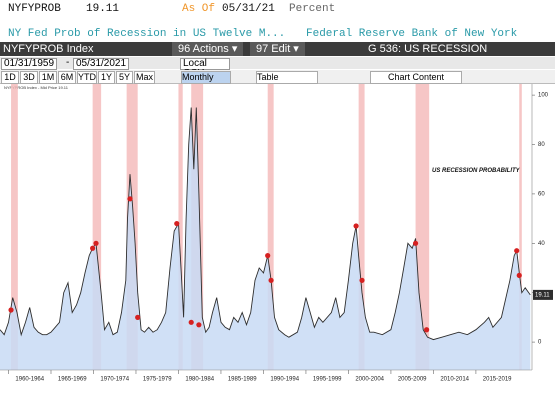 This screenshot has height=400, width=555. Describe the element at coordinates (497, 380) in the screenshot. I see `x-tick-label: 2015-2019` at that location.